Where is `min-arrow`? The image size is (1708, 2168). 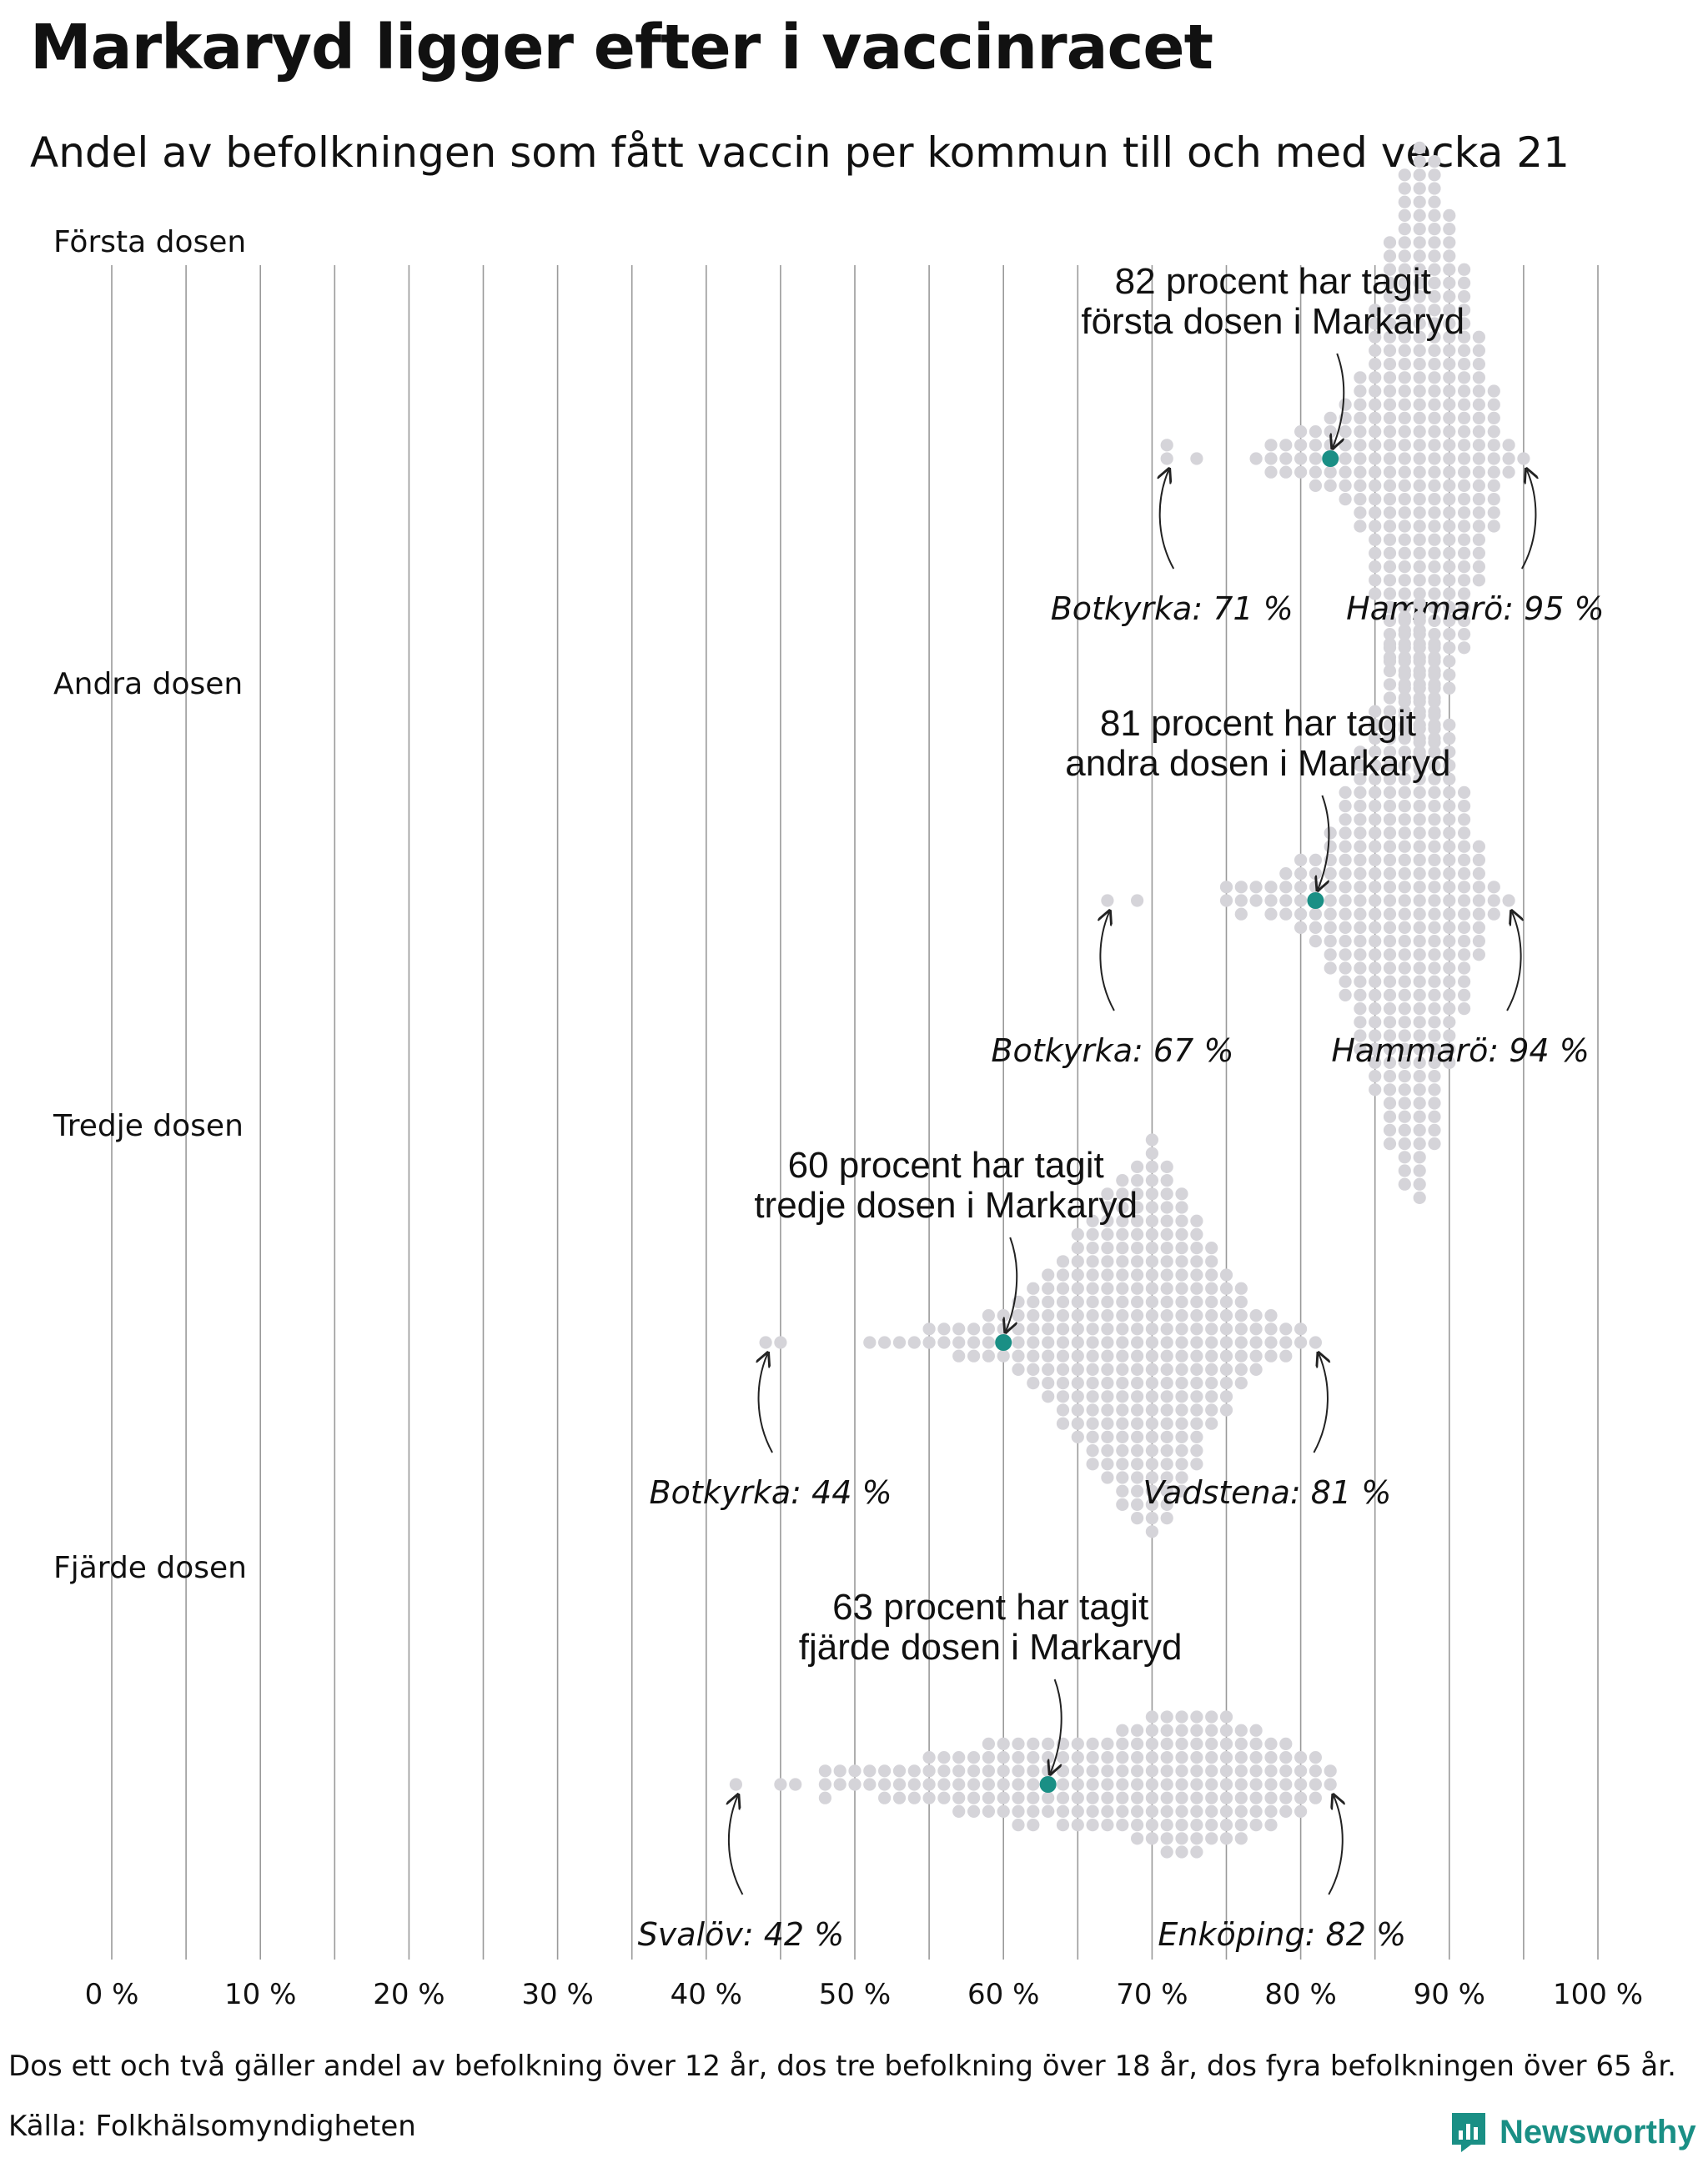
min-arrow is located at coordinates (736, 1845).